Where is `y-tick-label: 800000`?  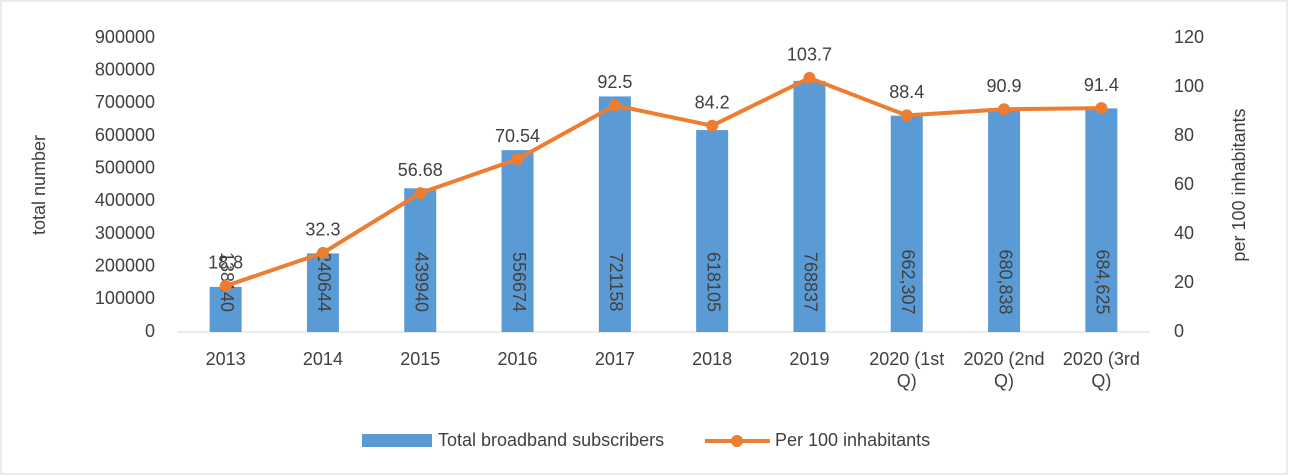
y-tick-label: 800000 is located at coordinates (125, 69).